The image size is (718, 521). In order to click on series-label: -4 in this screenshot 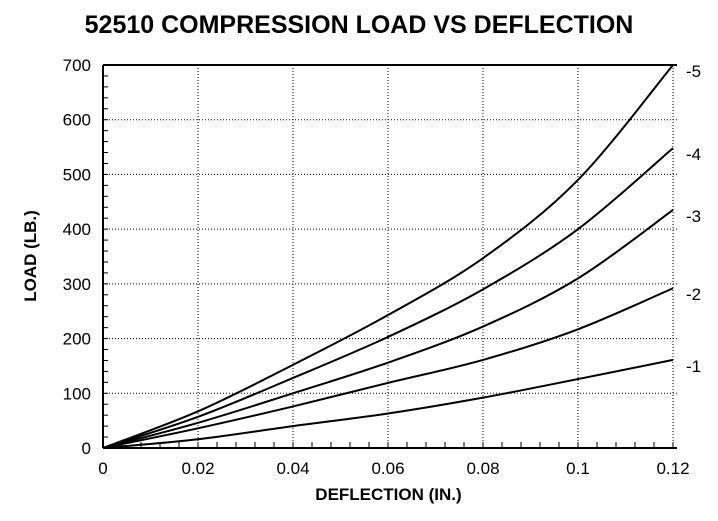, I will do `click(693, 154)`.